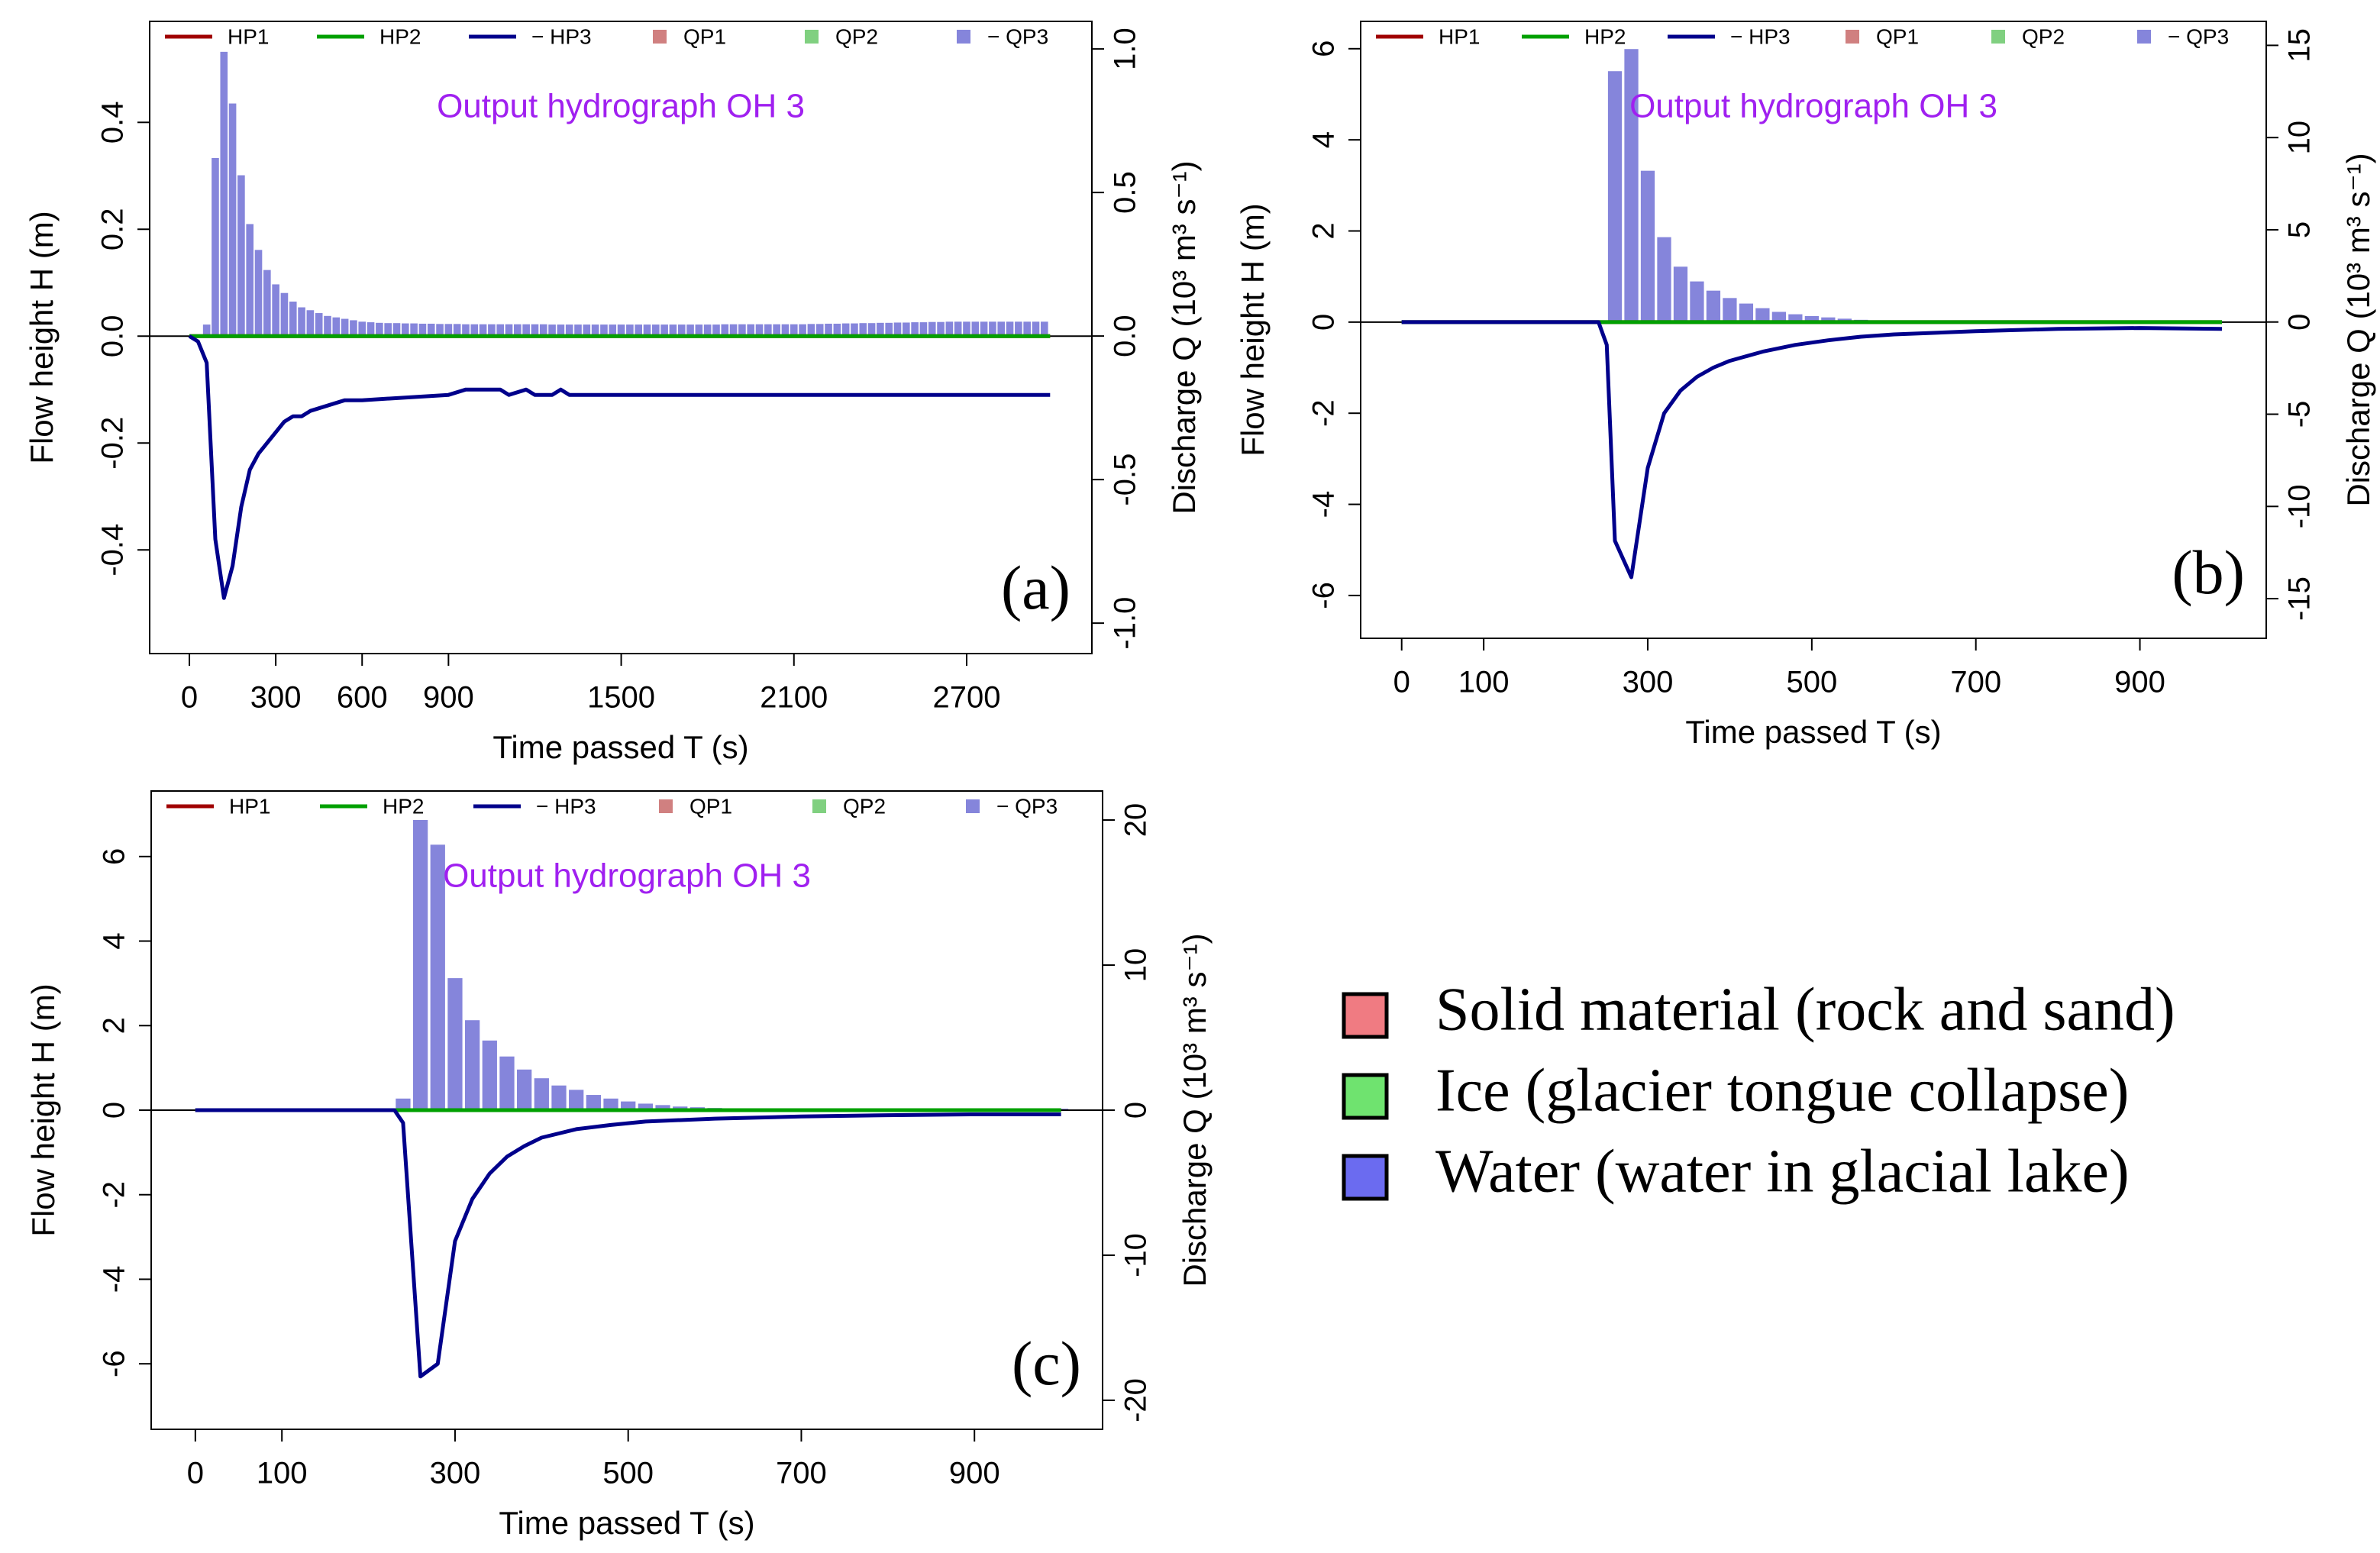 The image size is (2380, 1553). What do you see at coordinates (1136, 1255) in the screenshot?
I see `y2-tick-label: -10` at bounding box center [1136, 1255].